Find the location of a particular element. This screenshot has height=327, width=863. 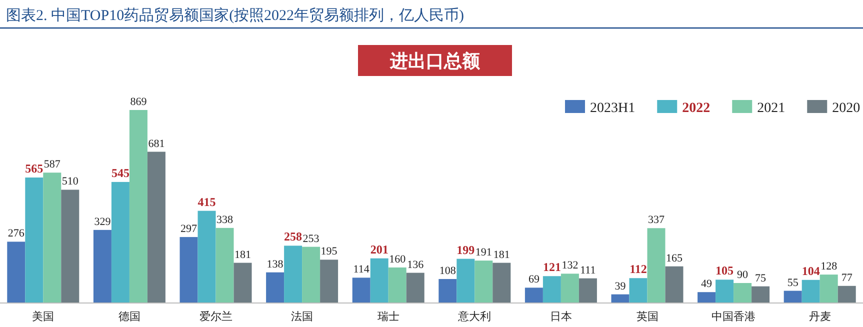

data-label: 297 is located at coordinates (189, 229).